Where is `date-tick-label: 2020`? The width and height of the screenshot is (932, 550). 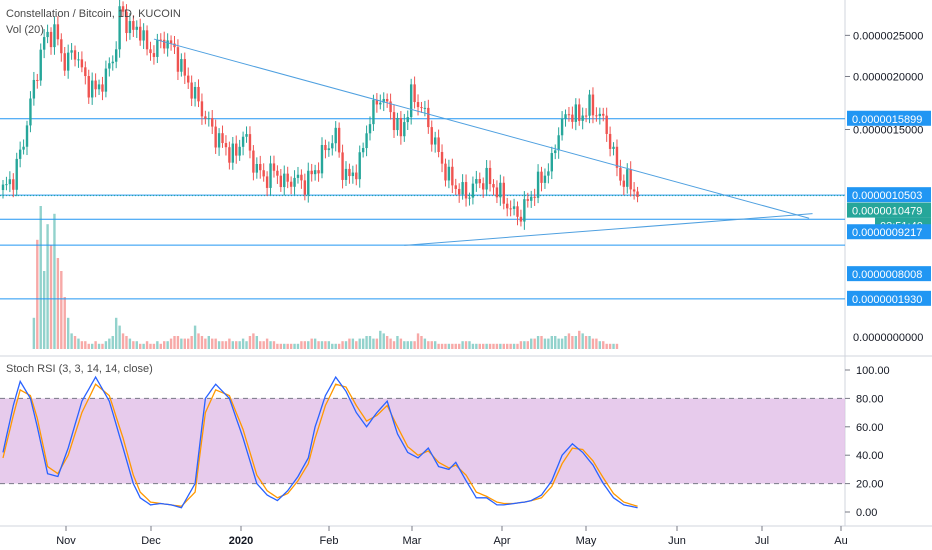
date-tick-label: 2020 is located at coordinates (241, 541).